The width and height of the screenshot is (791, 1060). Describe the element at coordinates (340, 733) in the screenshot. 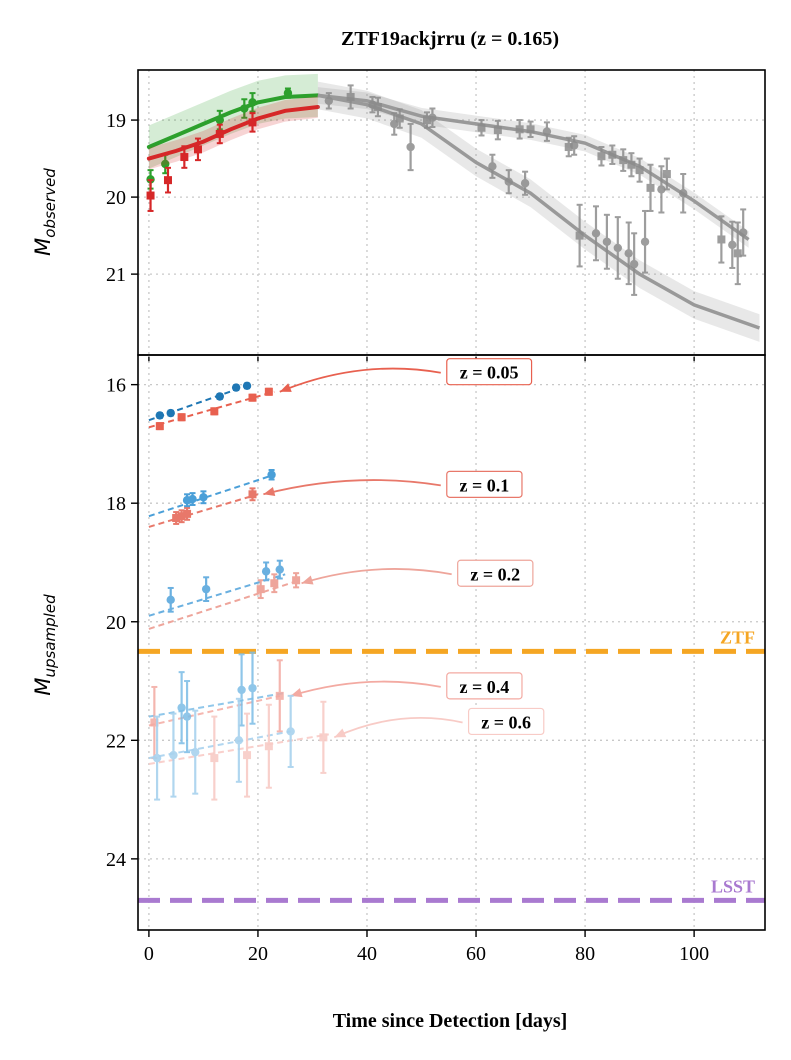

I see `group-4-arrow-head` at that location.